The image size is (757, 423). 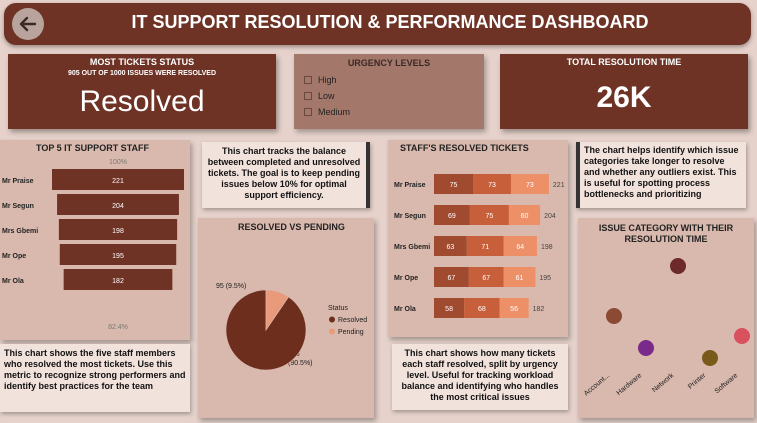 What do you see at coordinates (405, 309) in the screenshot?
I see `stack-category-label: Mr Ola` at bounding box center [405, 309].